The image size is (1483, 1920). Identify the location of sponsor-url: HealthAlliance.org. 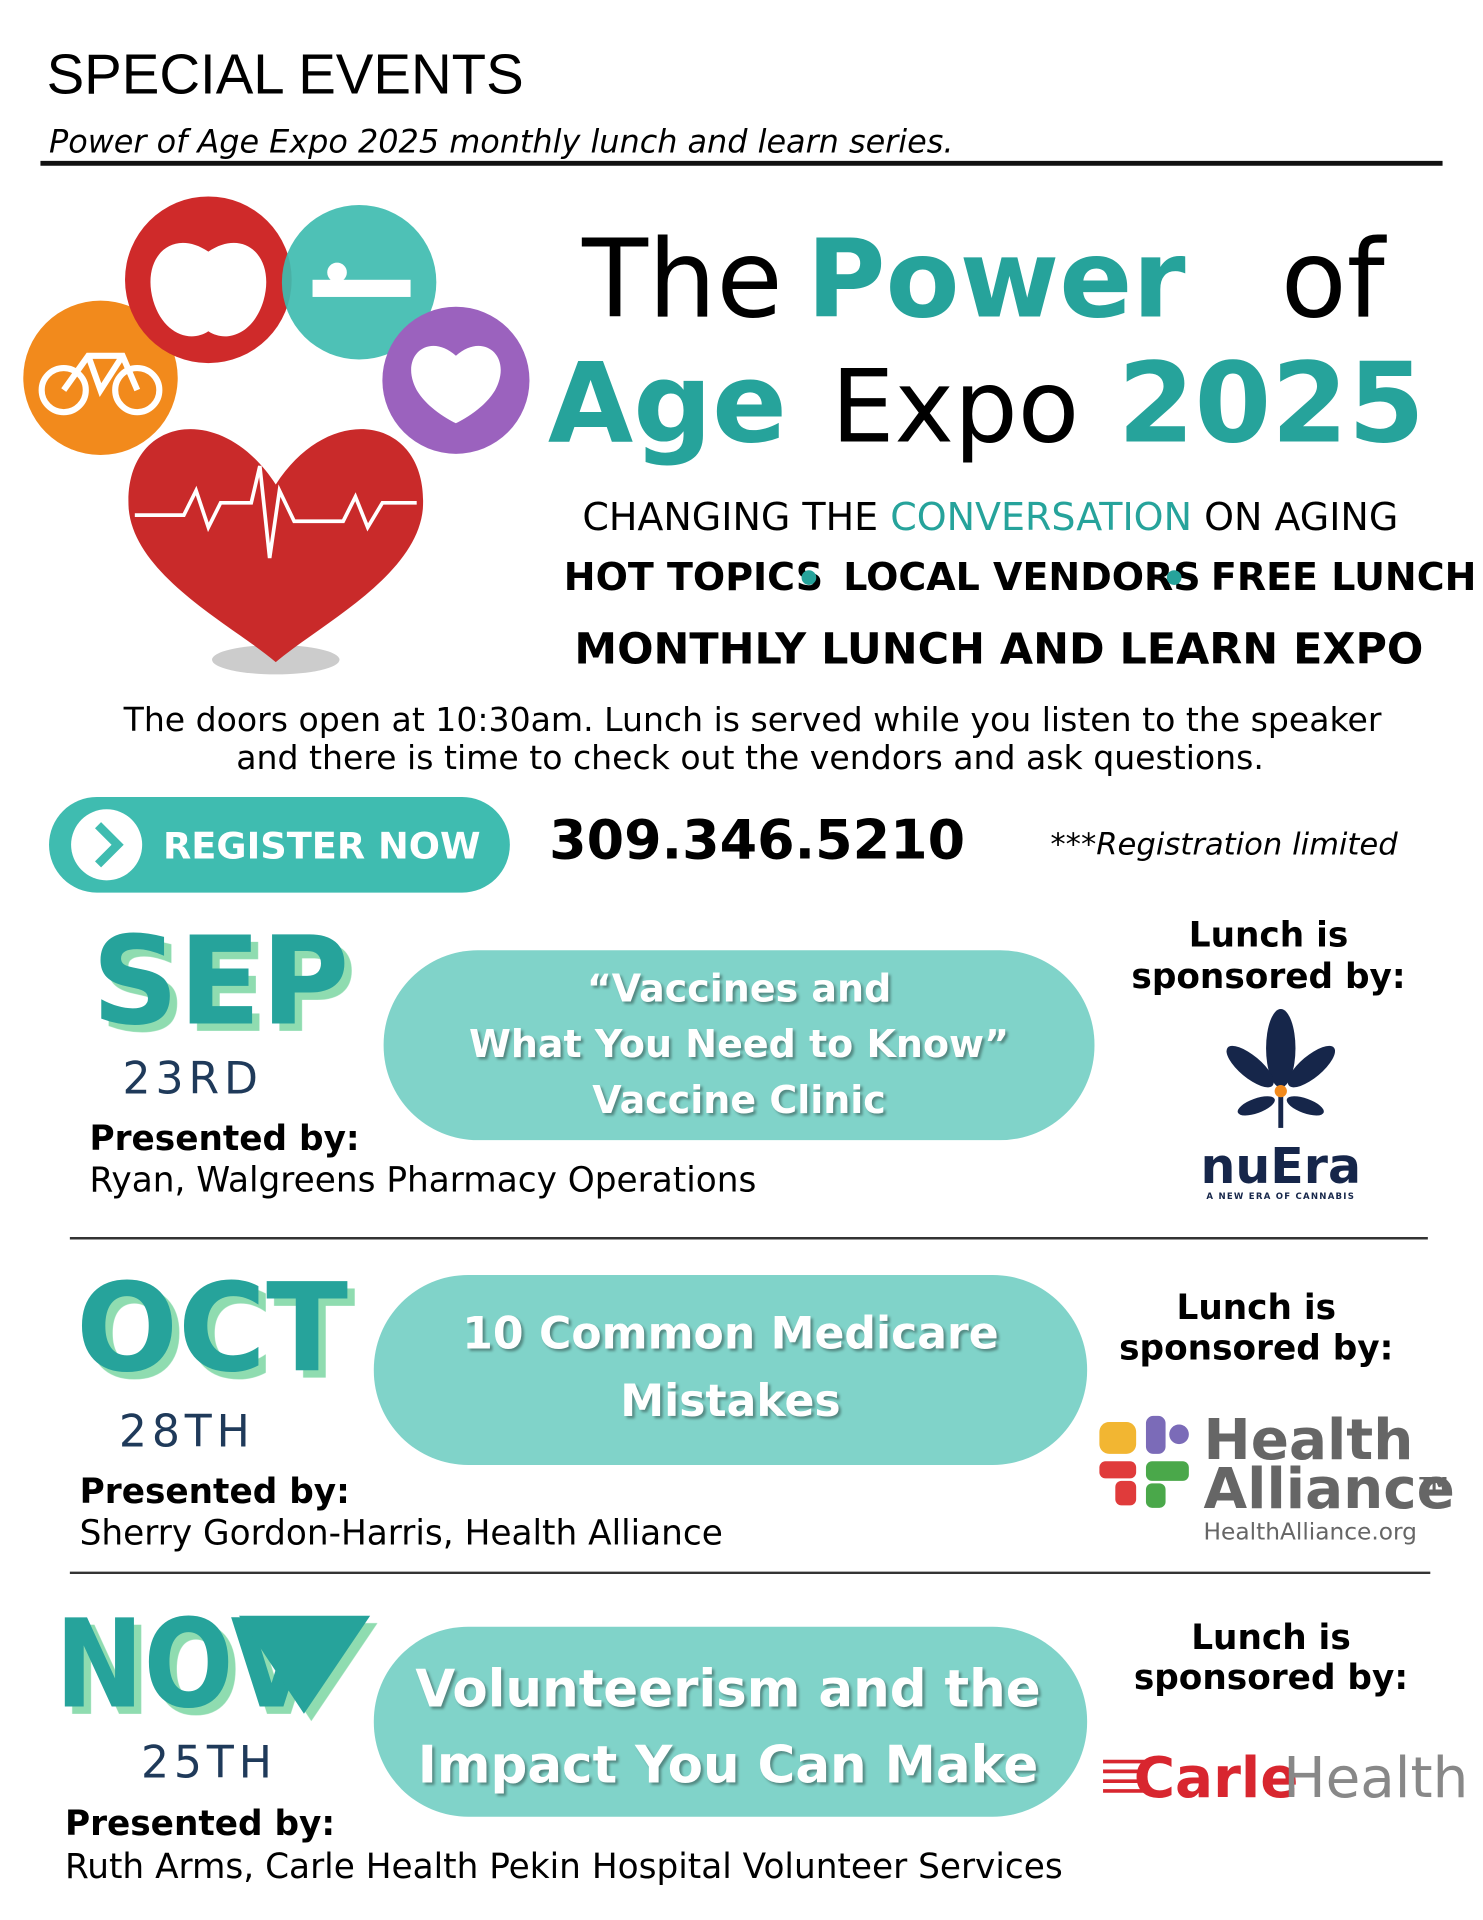
(1310, 1532).